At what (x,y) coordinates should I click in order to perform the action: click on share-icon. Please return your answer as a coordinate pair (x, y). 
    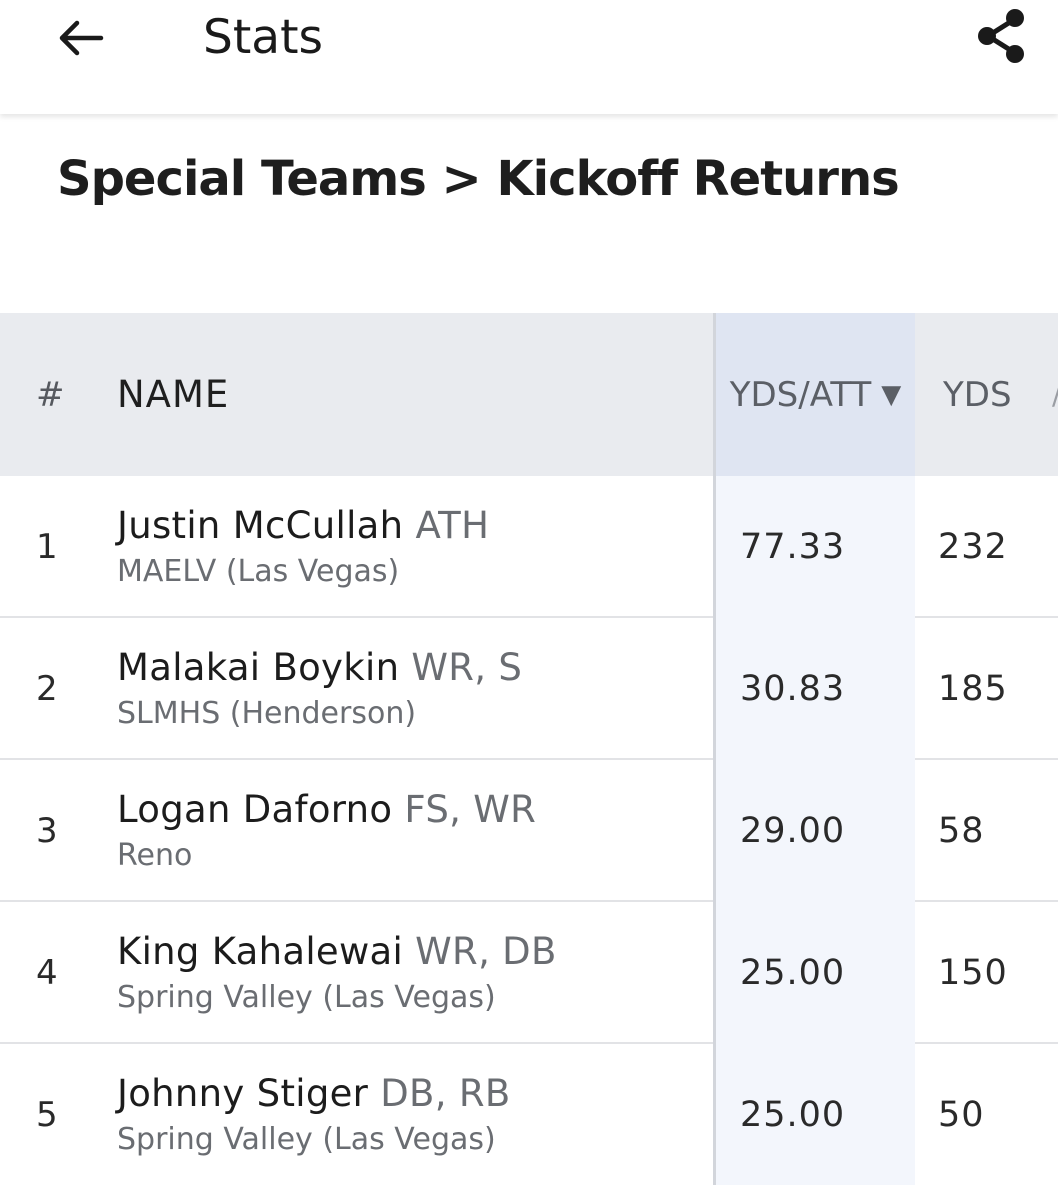
    Looking at the image, I should click on (1001, 36).